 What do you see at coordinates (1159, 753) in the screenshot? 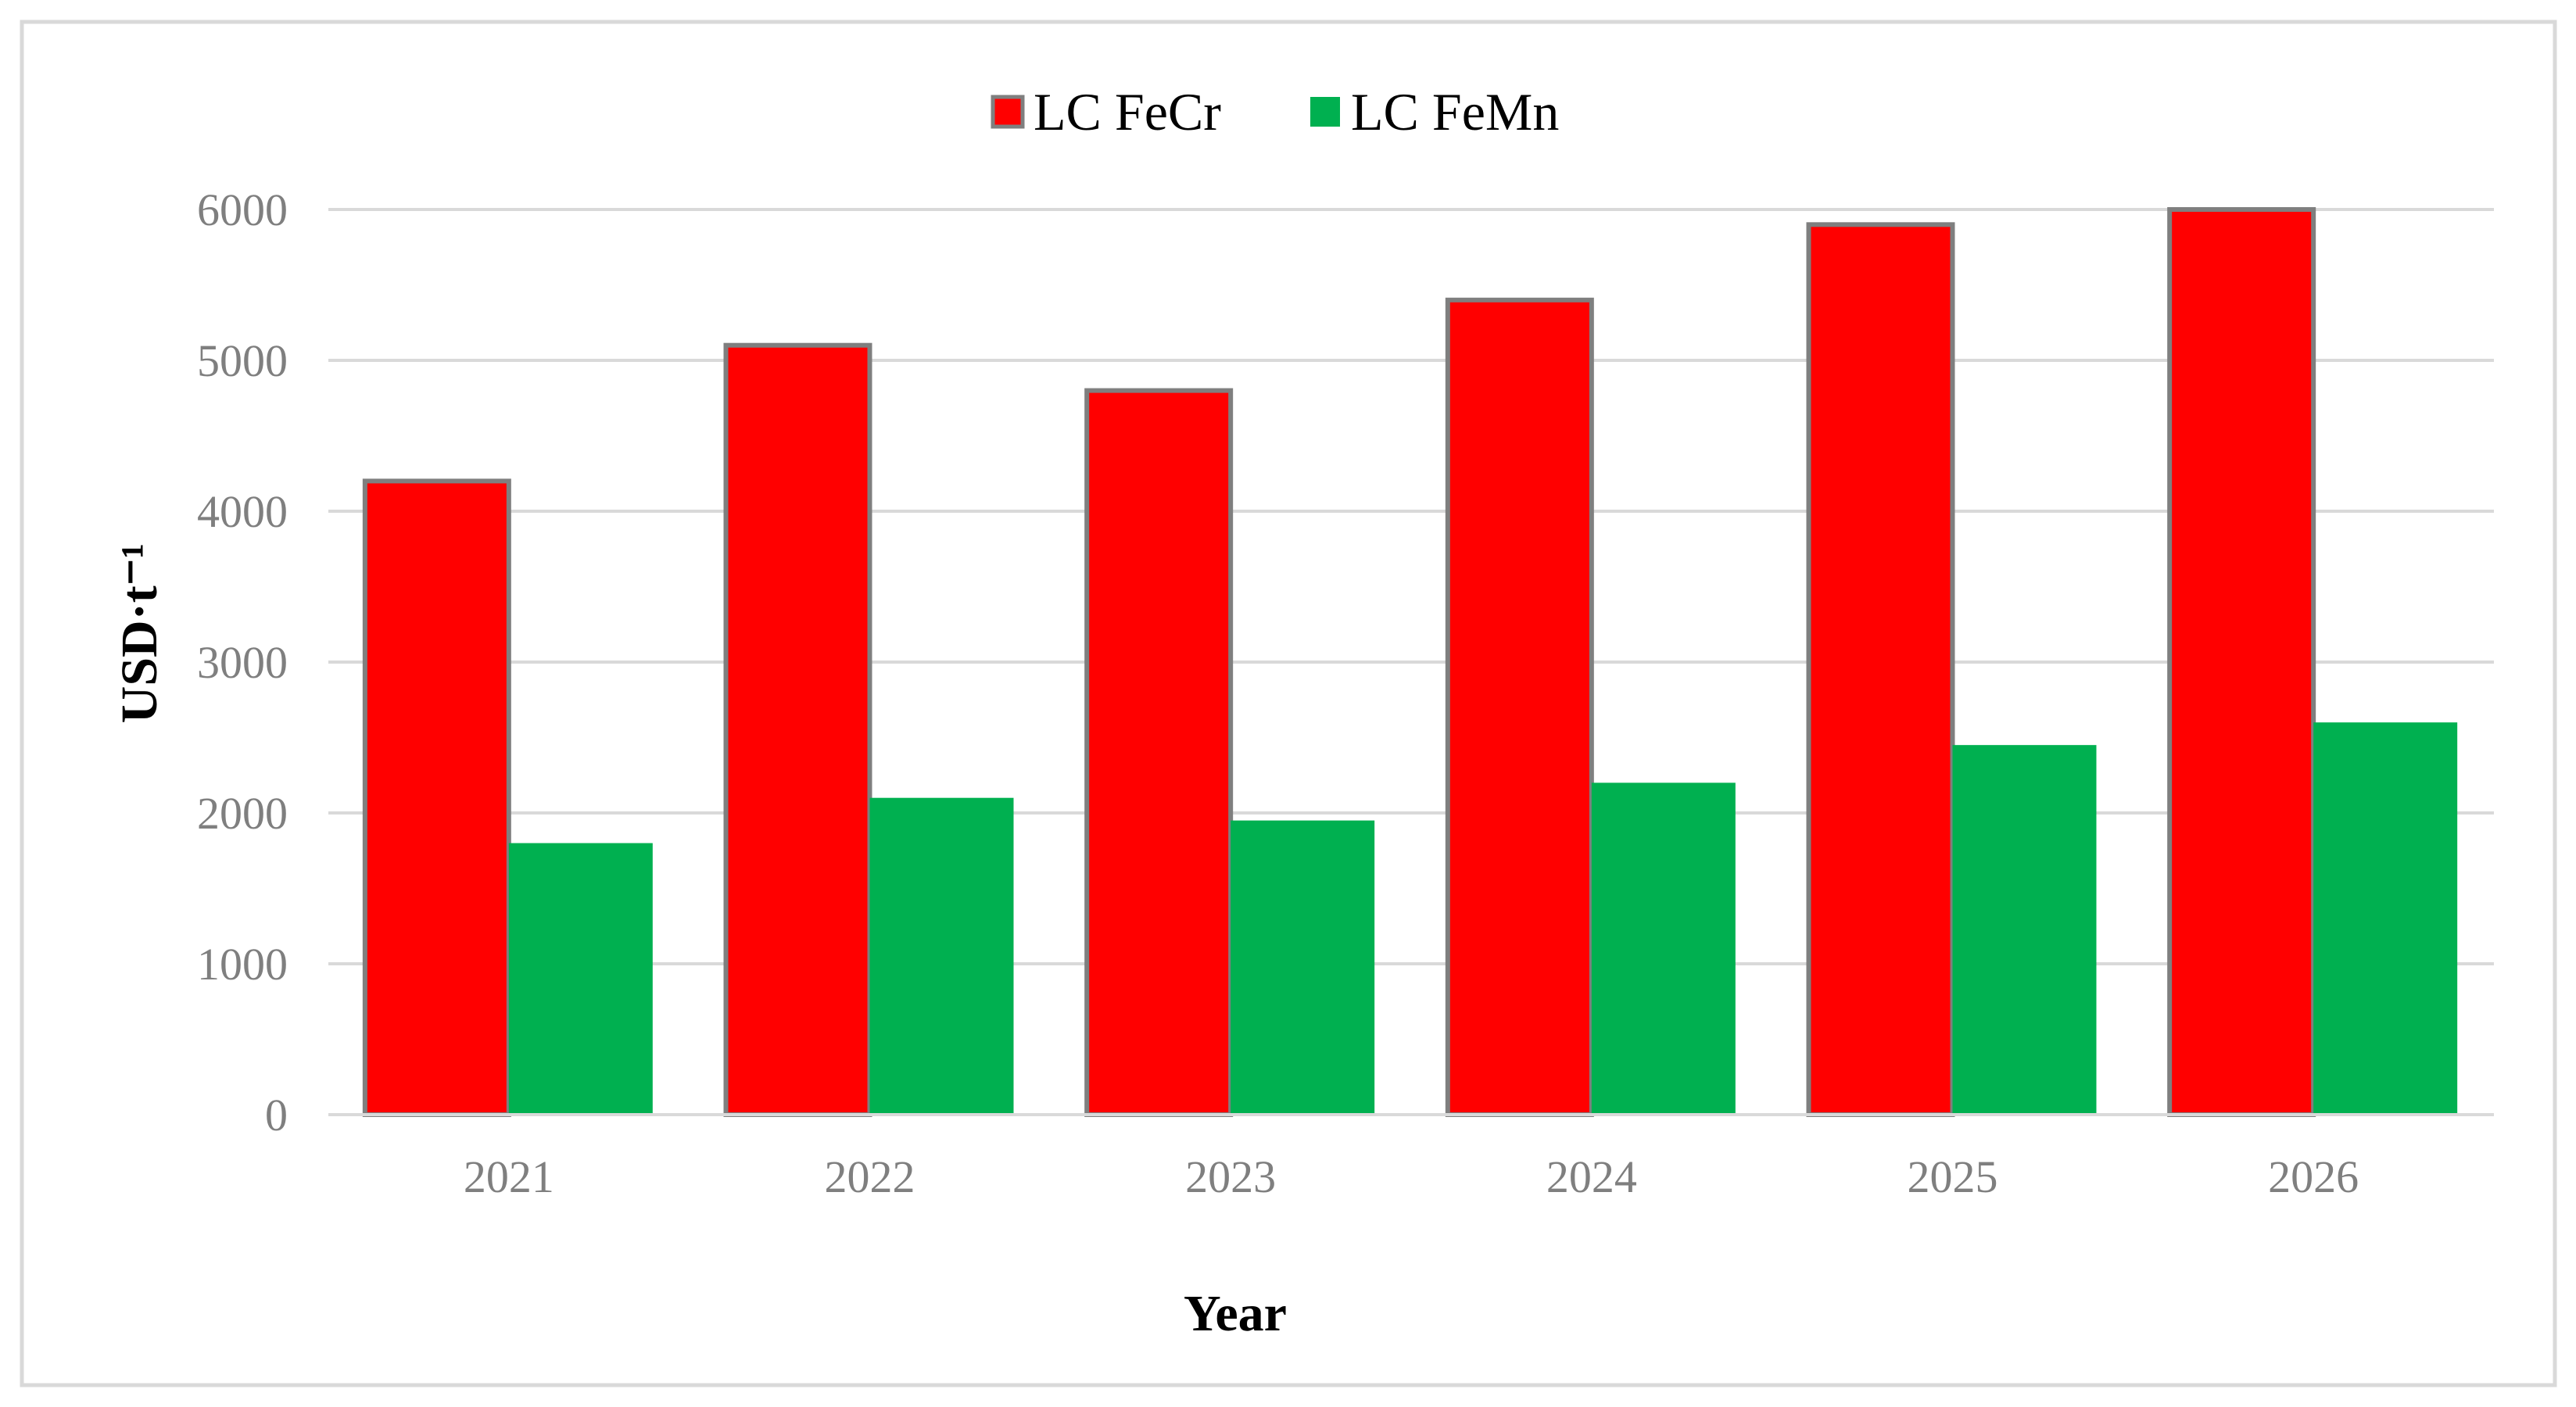
I see `bar-lc-fecr-2023` at bounding box center [1159, 753].